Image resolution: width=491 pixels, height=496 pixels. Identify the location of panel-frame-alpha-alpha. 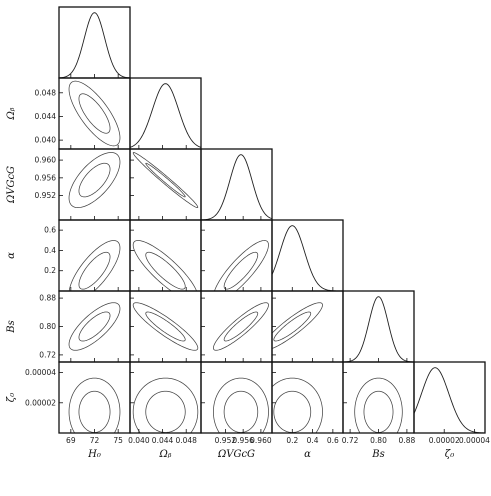
(307, 255).